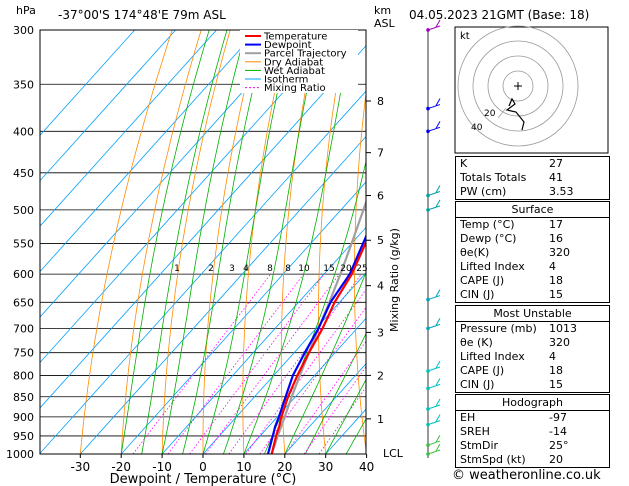 The height and width of the screenshot is (486, 629). Describe the element at coordinates (295, 37) in the screenshot. I see `legend-entry: Temperature` at that location.